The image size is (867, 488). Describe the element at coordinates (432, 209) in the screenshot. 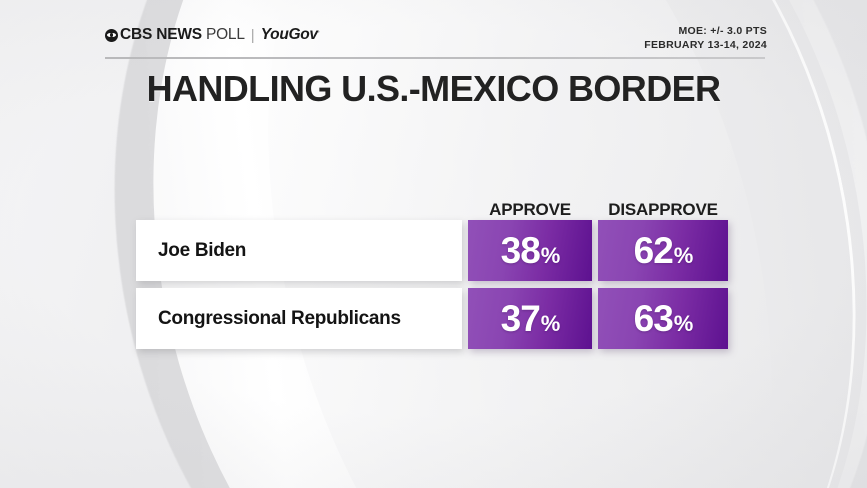

I see `table-column-headers: APPROVE DISAPPROVE` at that location.